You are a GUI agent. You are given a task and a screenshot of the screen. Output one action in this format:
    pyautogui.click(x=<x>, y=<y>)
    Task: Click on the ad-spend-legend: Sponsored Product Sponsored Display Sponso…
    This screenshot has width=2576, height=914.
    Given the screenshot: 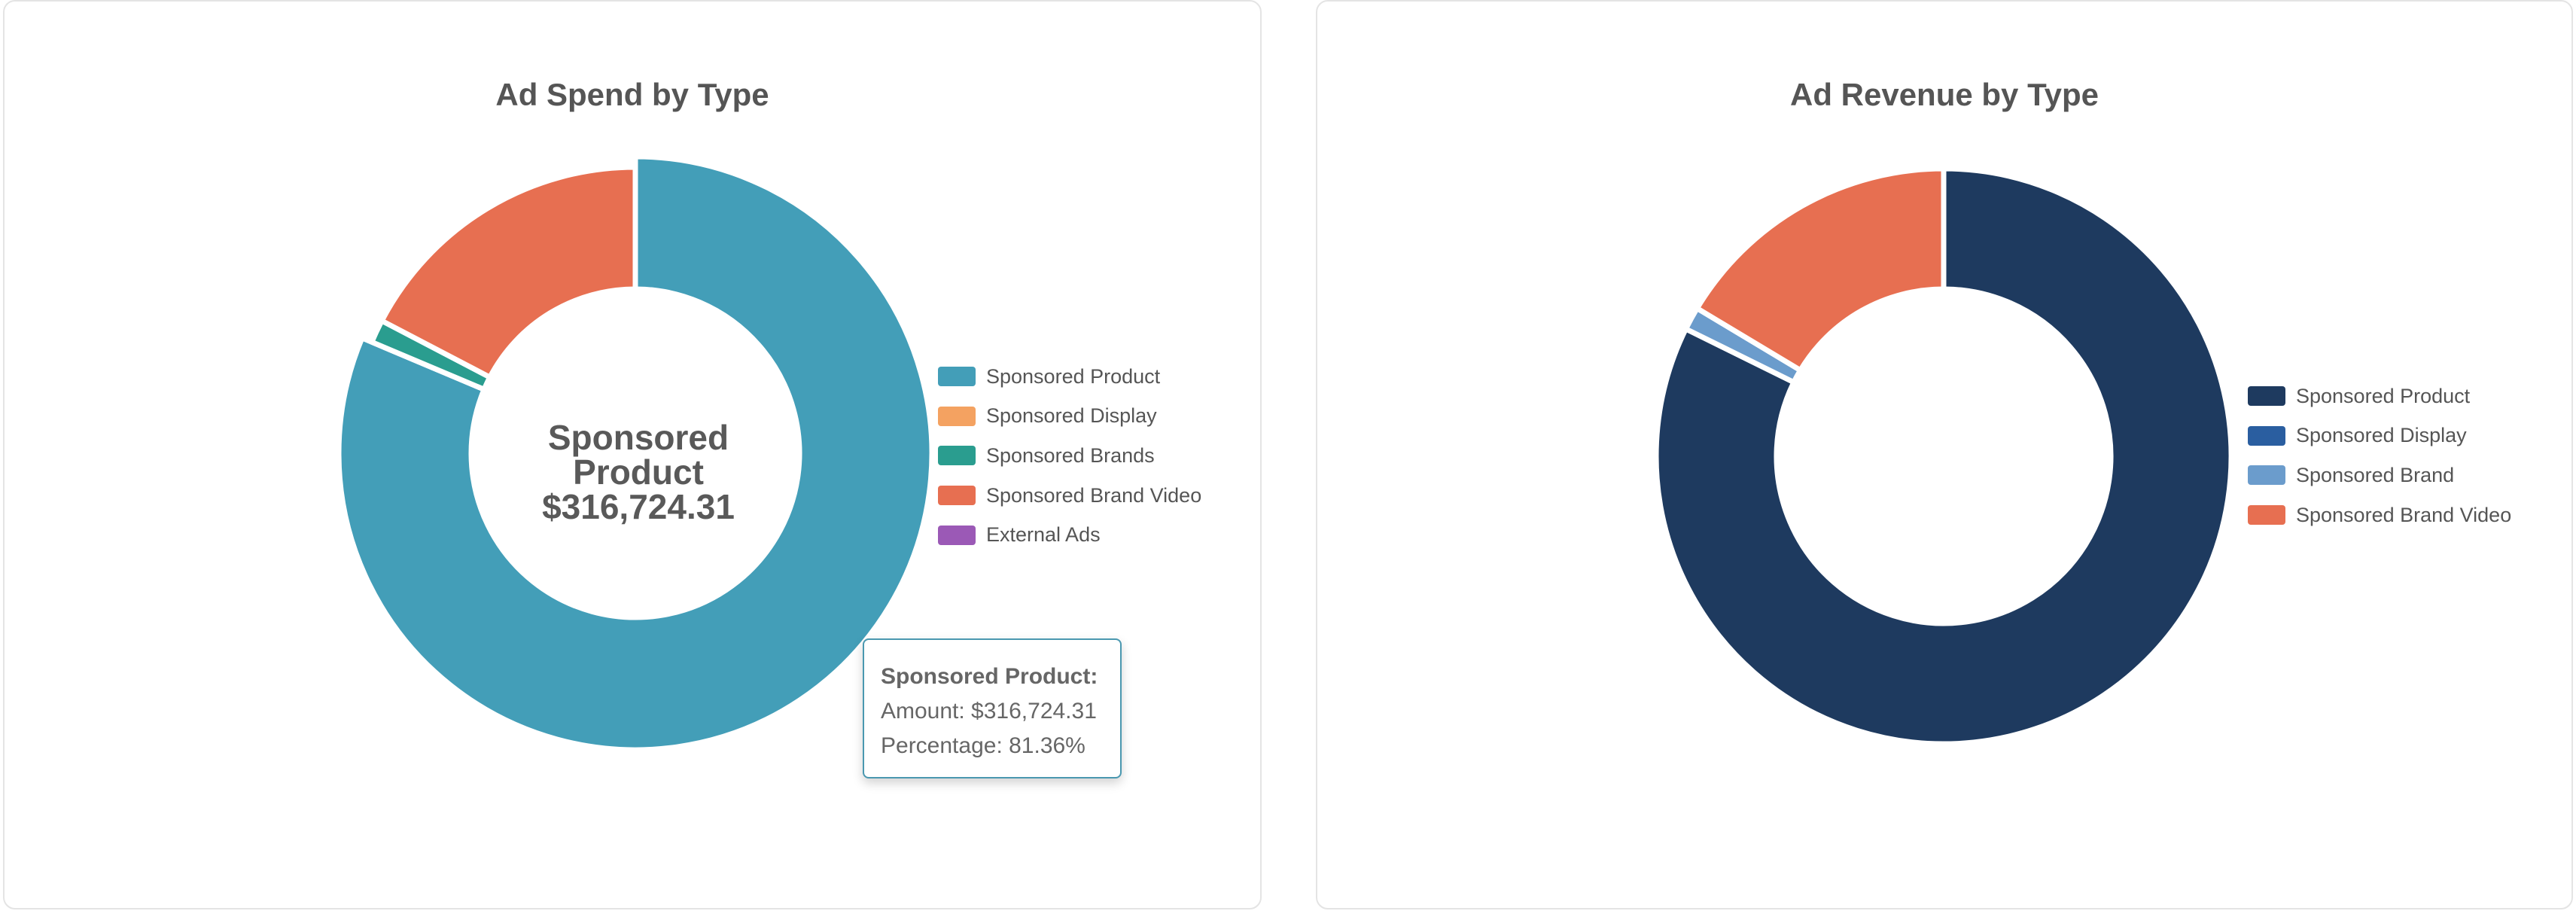 What is the action you would take?
    pyautogui.click(x=1070, y=456)
    